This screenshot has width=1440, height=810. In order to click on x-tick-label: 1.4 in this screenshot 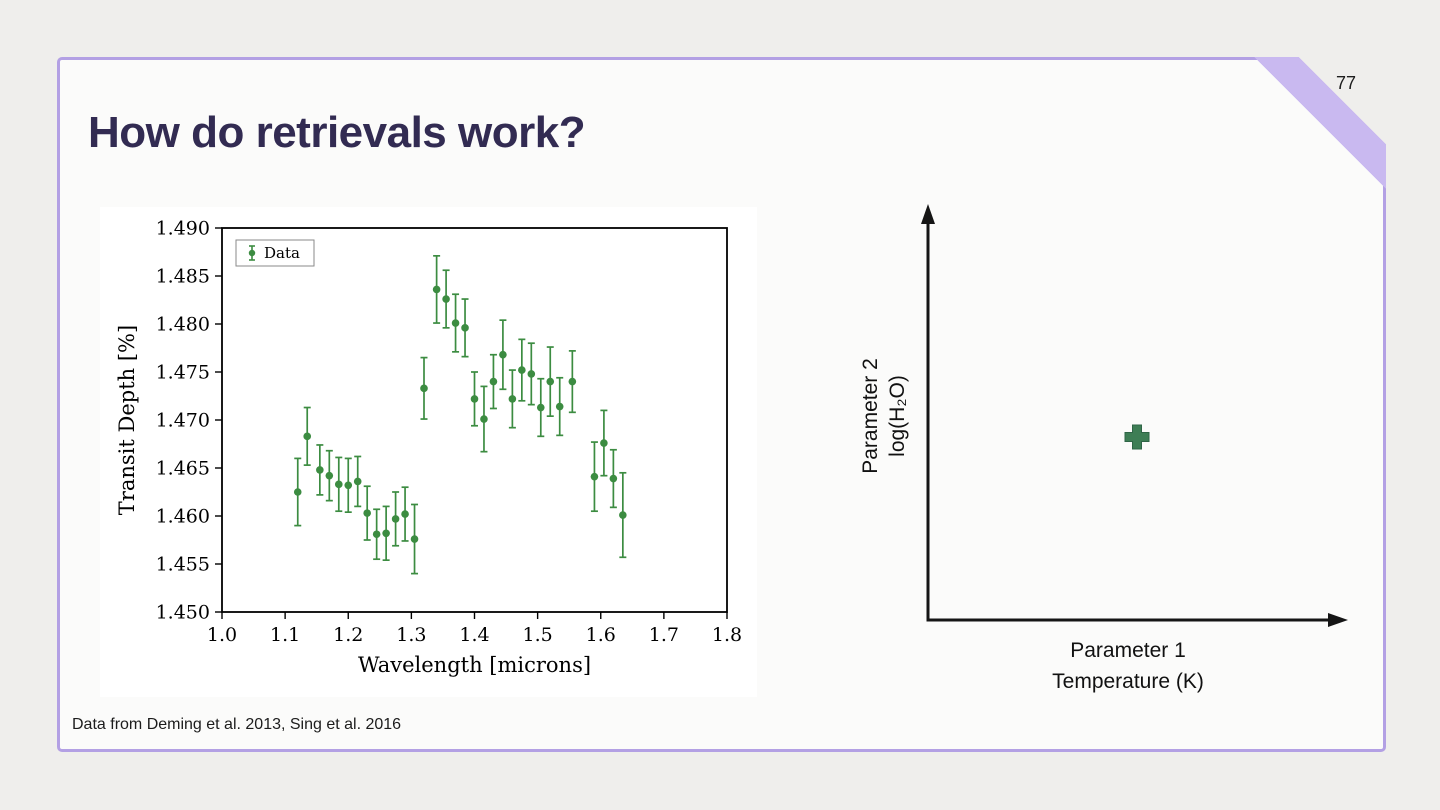, I will do `click(474, 635)`.